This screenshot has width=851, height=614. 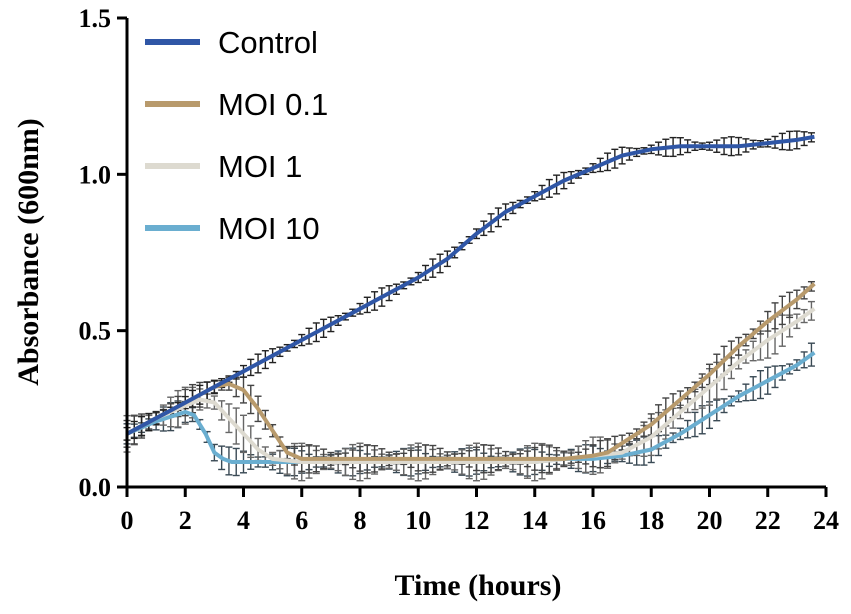 What do you see at coordinates (243, 520) in the screenshot?
I see `x-tick-label: 4` at bounding box center [243, 520].